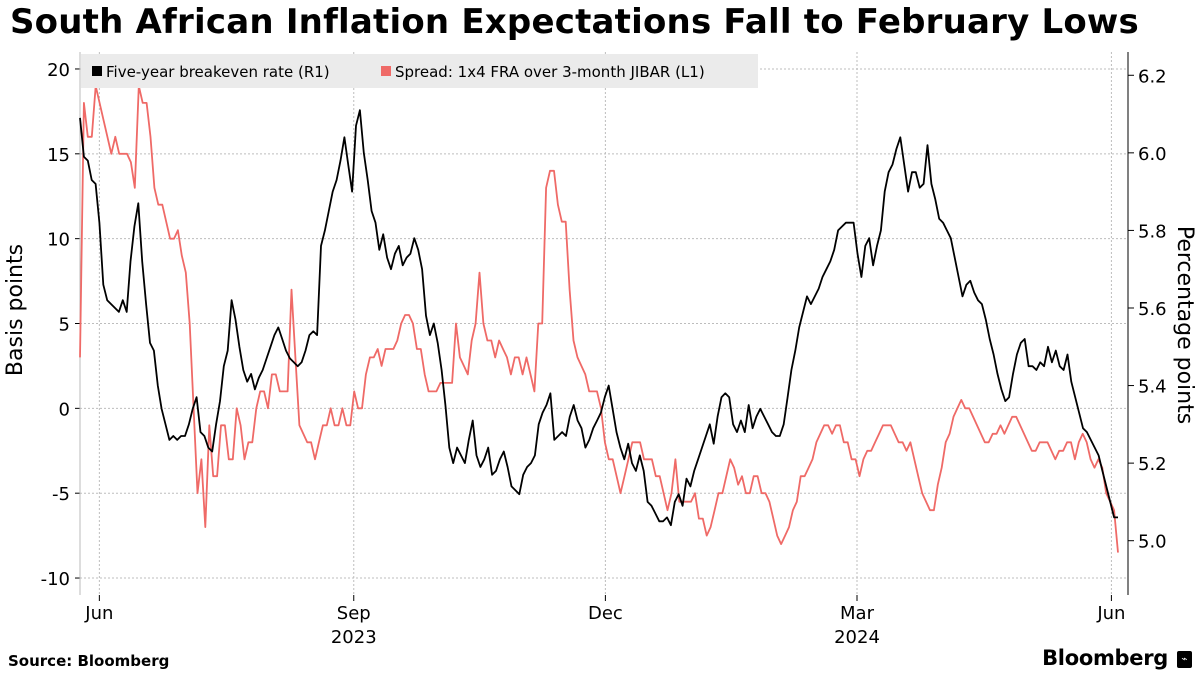  I want to click on left-axis-label: Basis points, so click(15, 310).